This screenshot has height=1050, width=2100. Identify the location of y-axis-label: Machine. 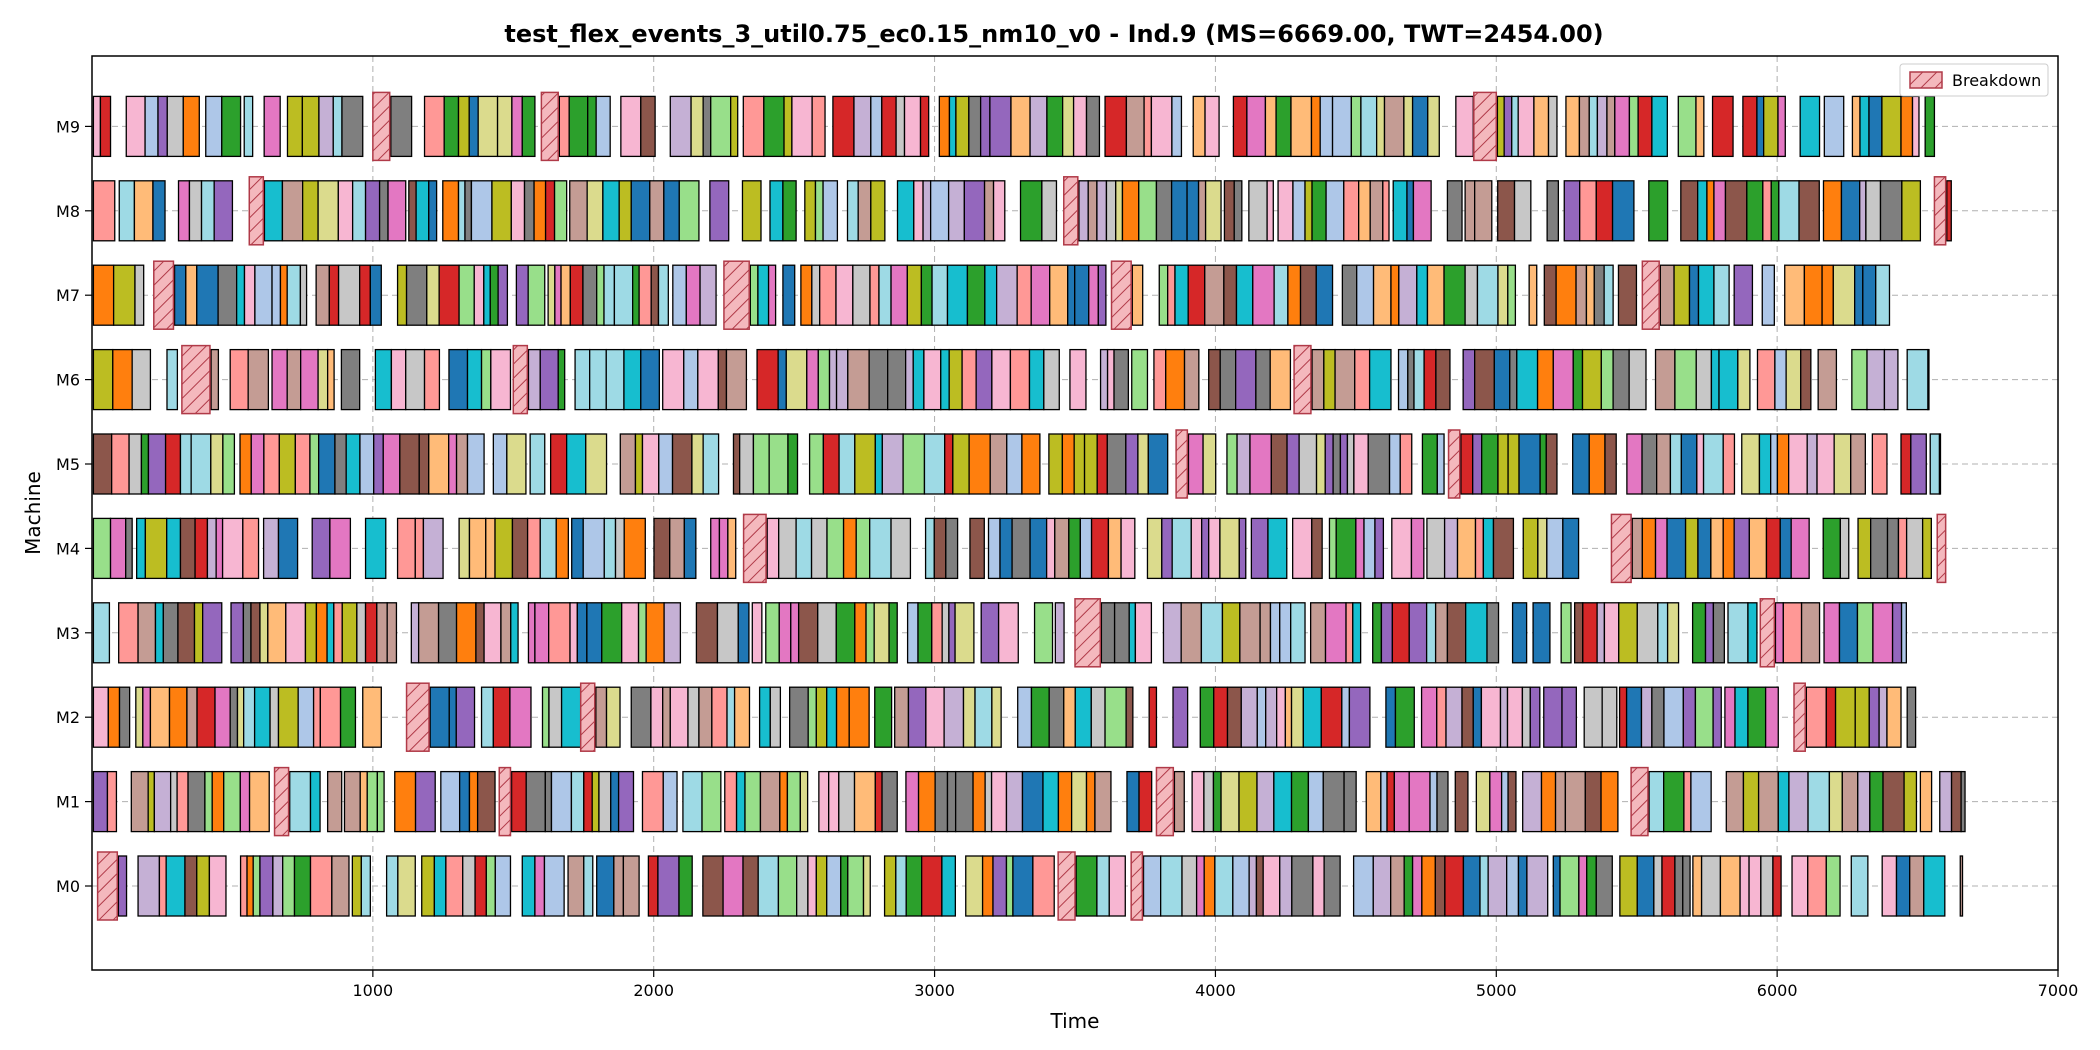
(33, 513).